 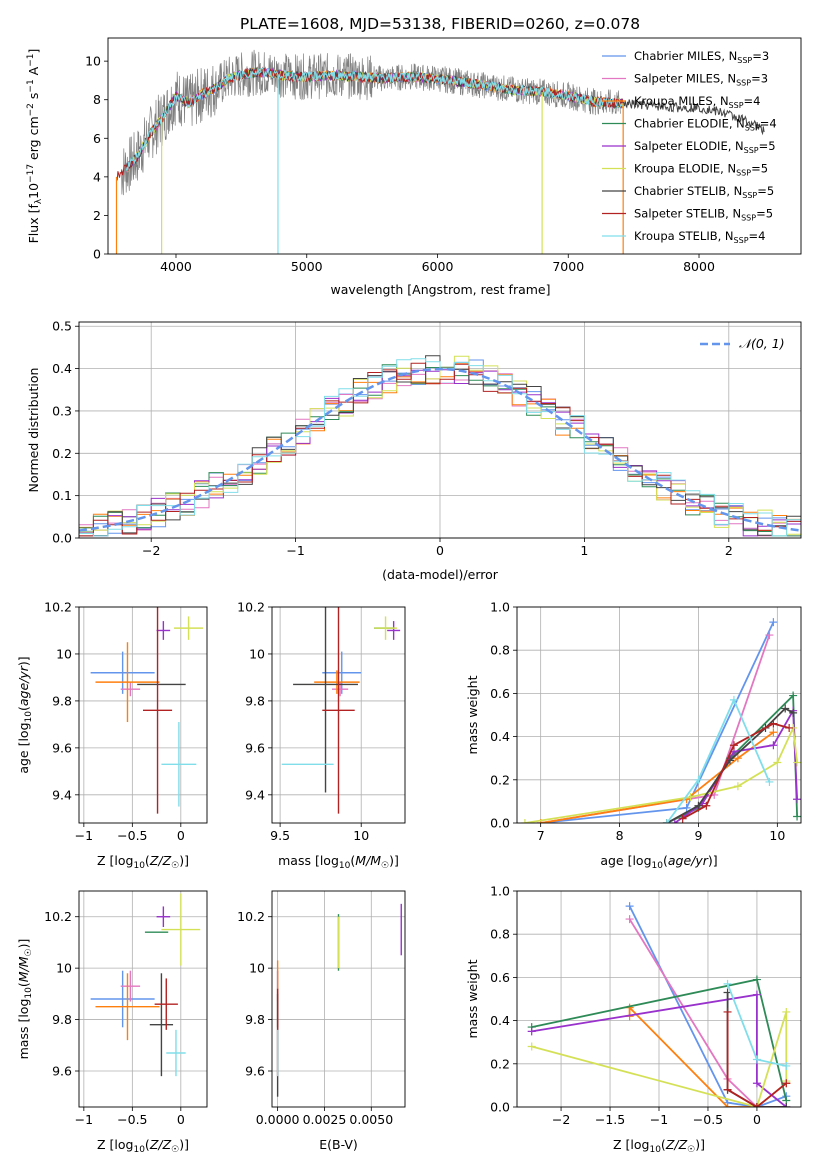 I want to click on x-tick-label: 9, so click(x=698, y=835).